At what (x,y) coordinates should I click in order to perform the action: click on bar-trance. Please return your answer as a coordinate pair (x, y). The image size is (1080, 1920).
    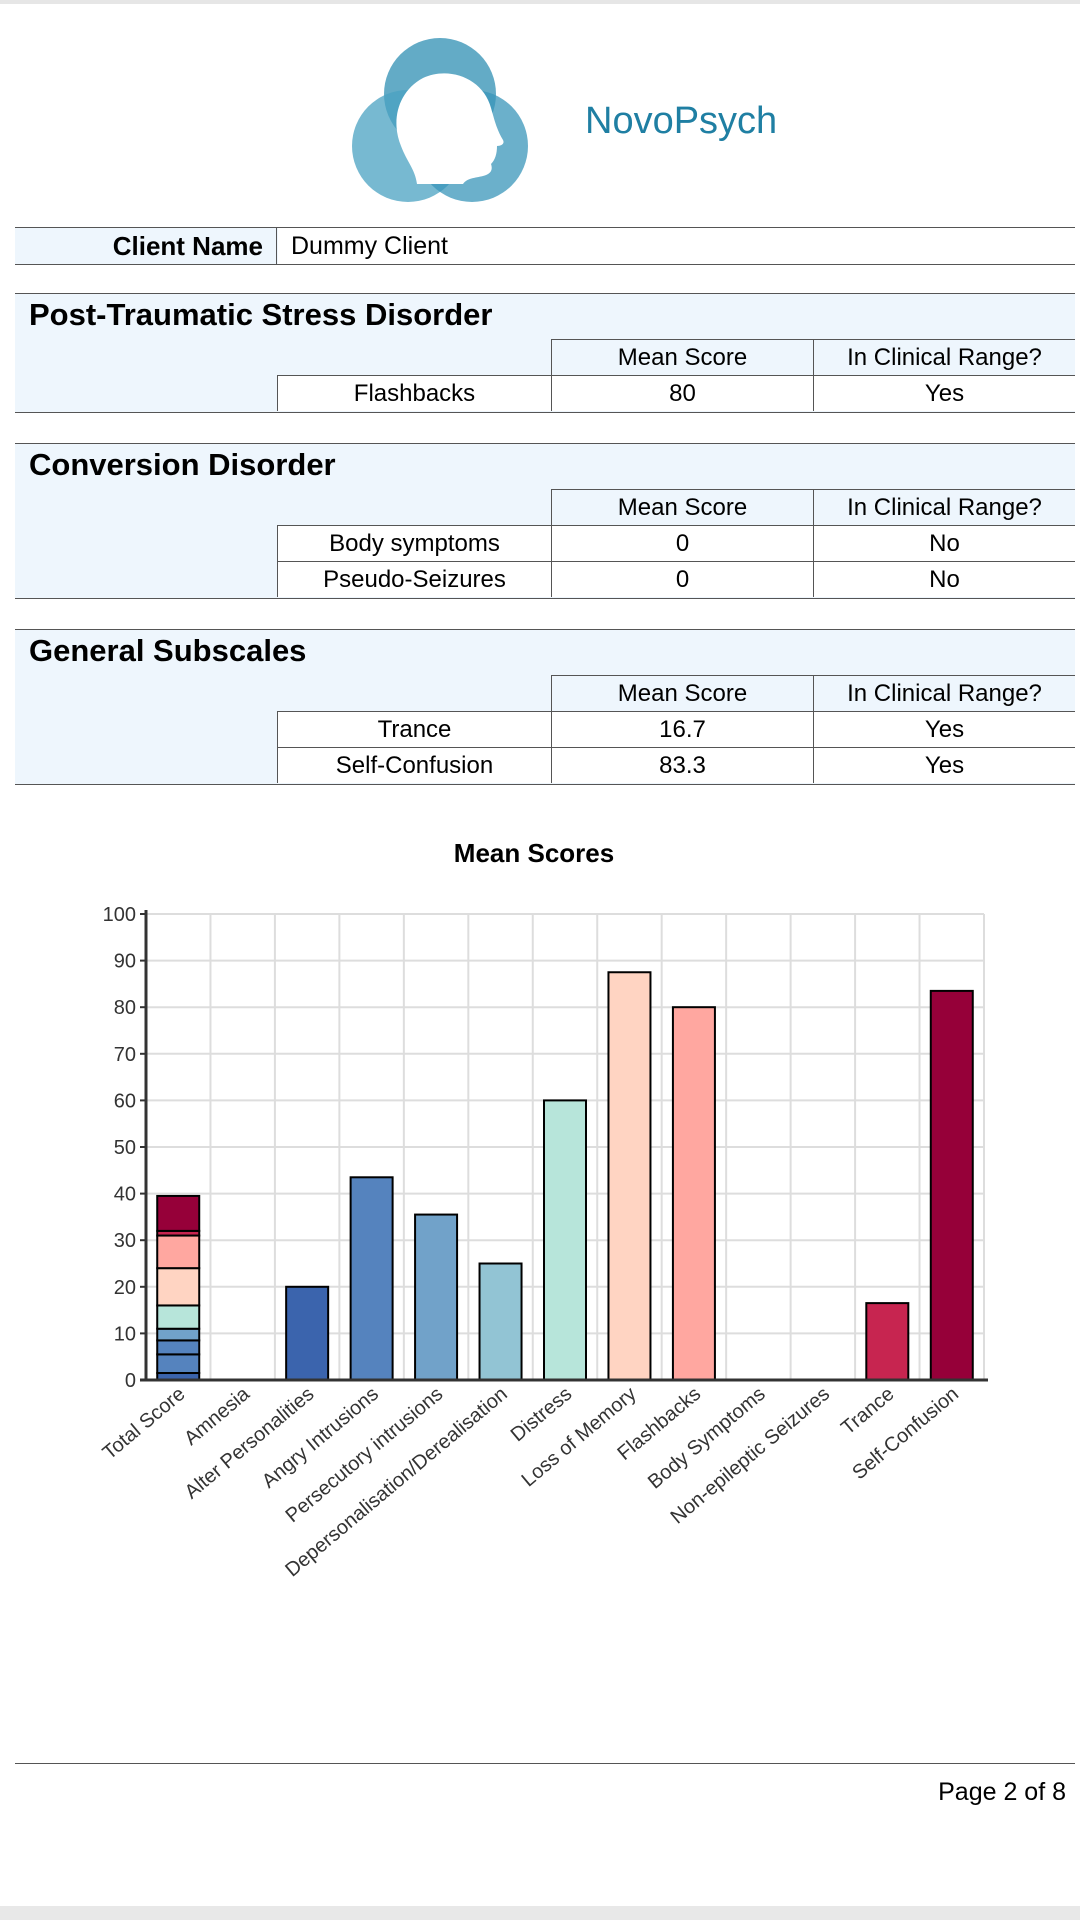
    Looking at the image, I should click on (887, 1341).